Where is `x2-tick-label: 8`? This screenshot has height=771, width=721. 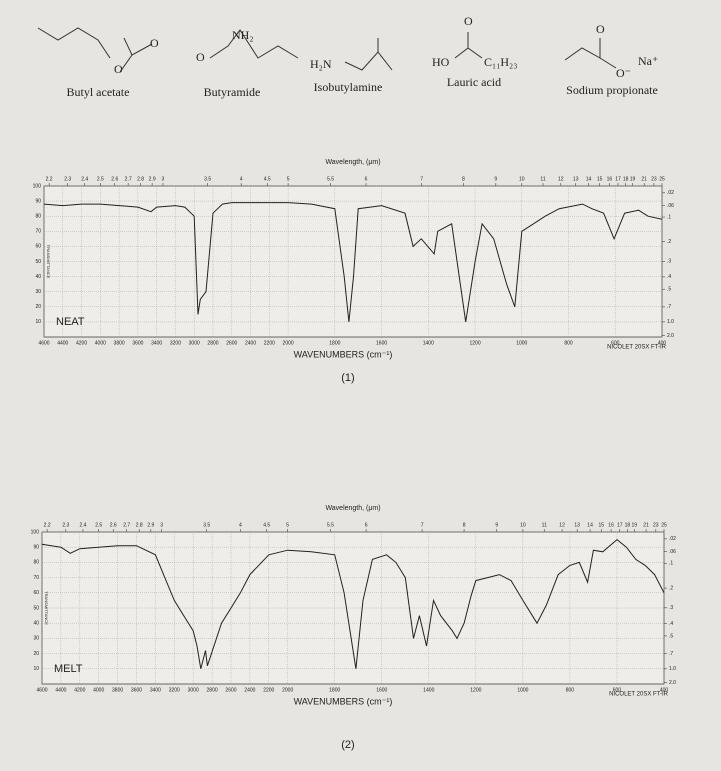
x2-tick-label: 8 is located at coordinates (463, 179).